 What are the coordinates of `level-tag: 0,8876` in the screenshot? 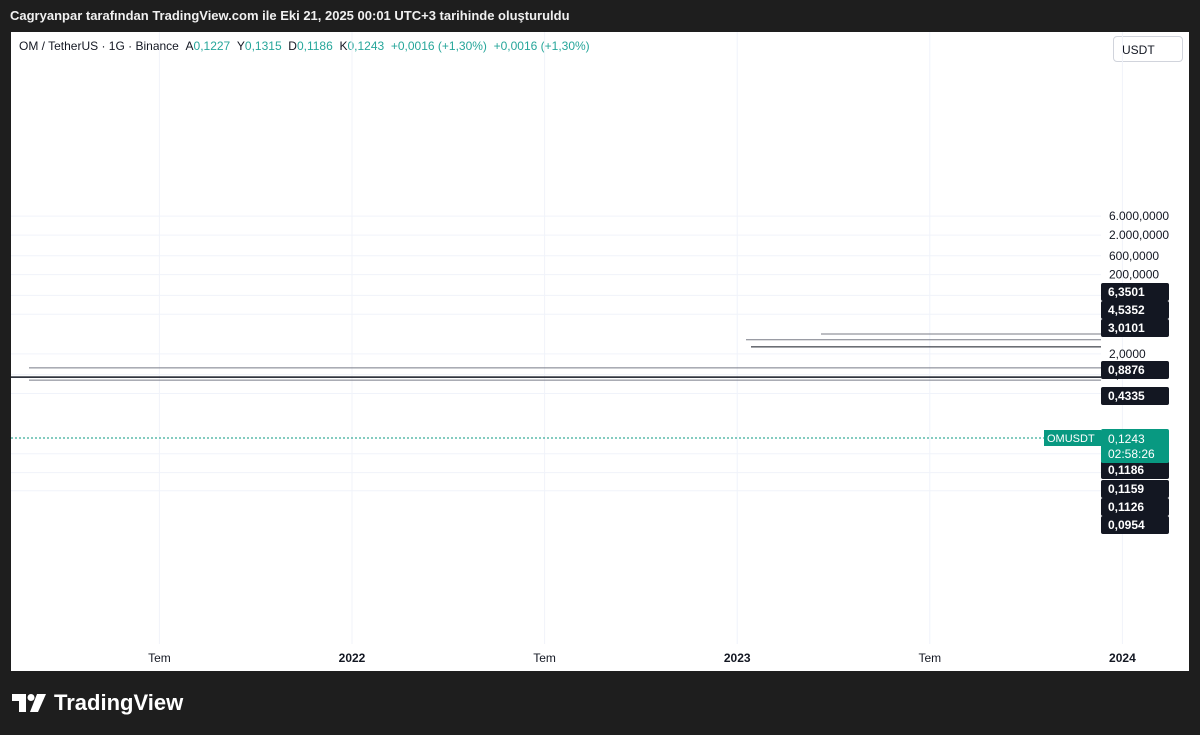 It's located at (1135, 370).